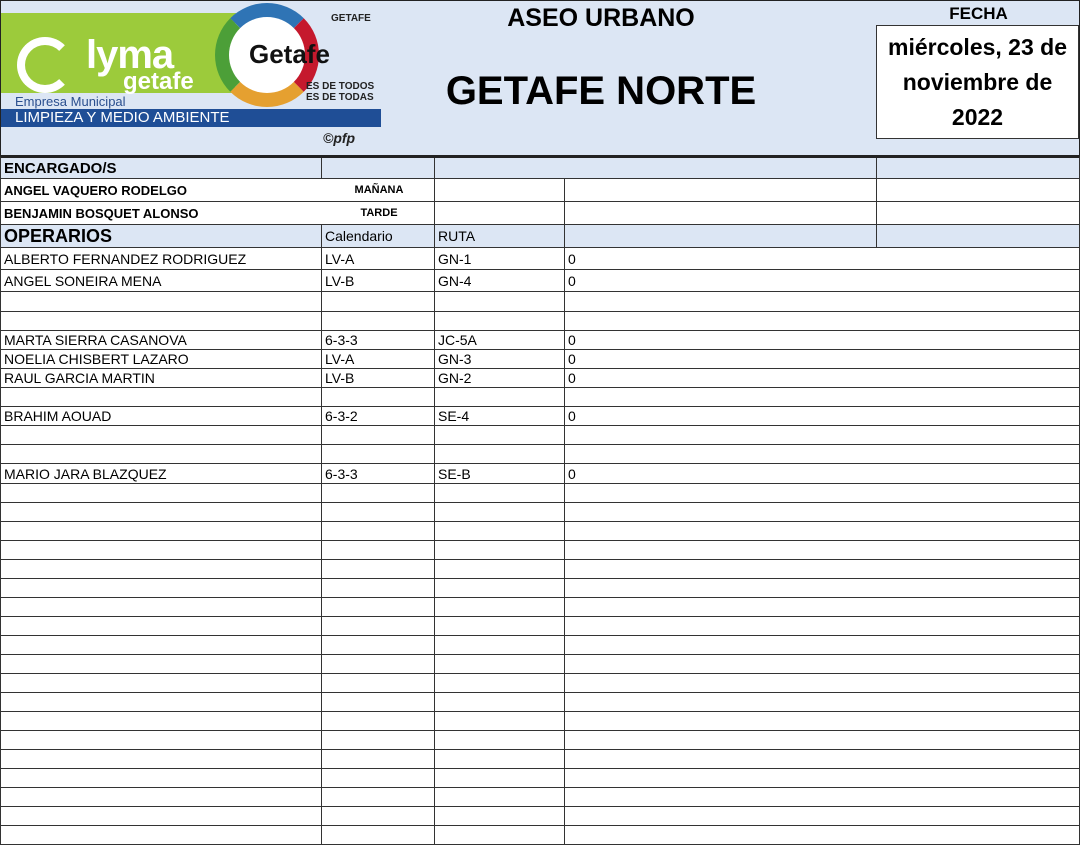 This screenshot has height=849, width=1080. I want to click on supervisor-shift: TARDE, so click(379, 213).